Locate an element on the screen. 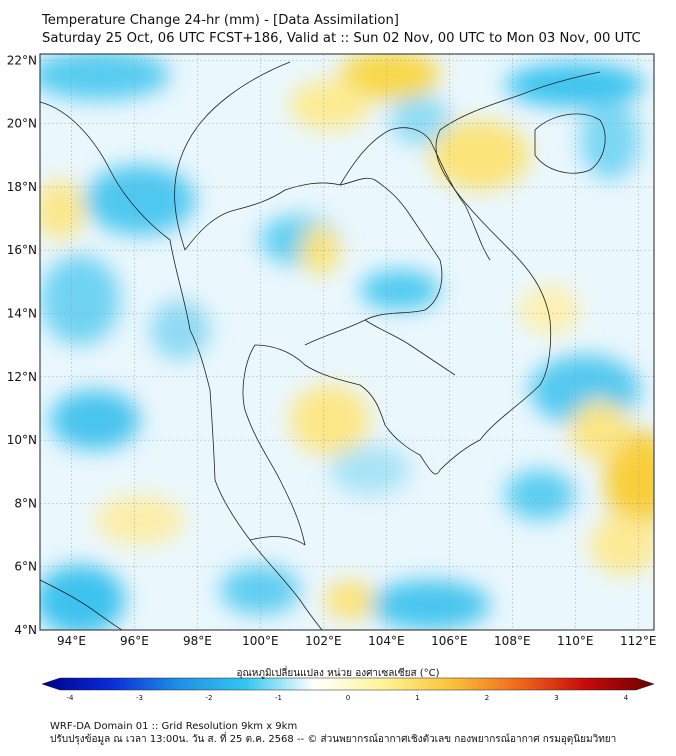  colorbar-ticks: -4 -3 -2 -1 0 1 2 3 4 is located at coordinates (348, 698).